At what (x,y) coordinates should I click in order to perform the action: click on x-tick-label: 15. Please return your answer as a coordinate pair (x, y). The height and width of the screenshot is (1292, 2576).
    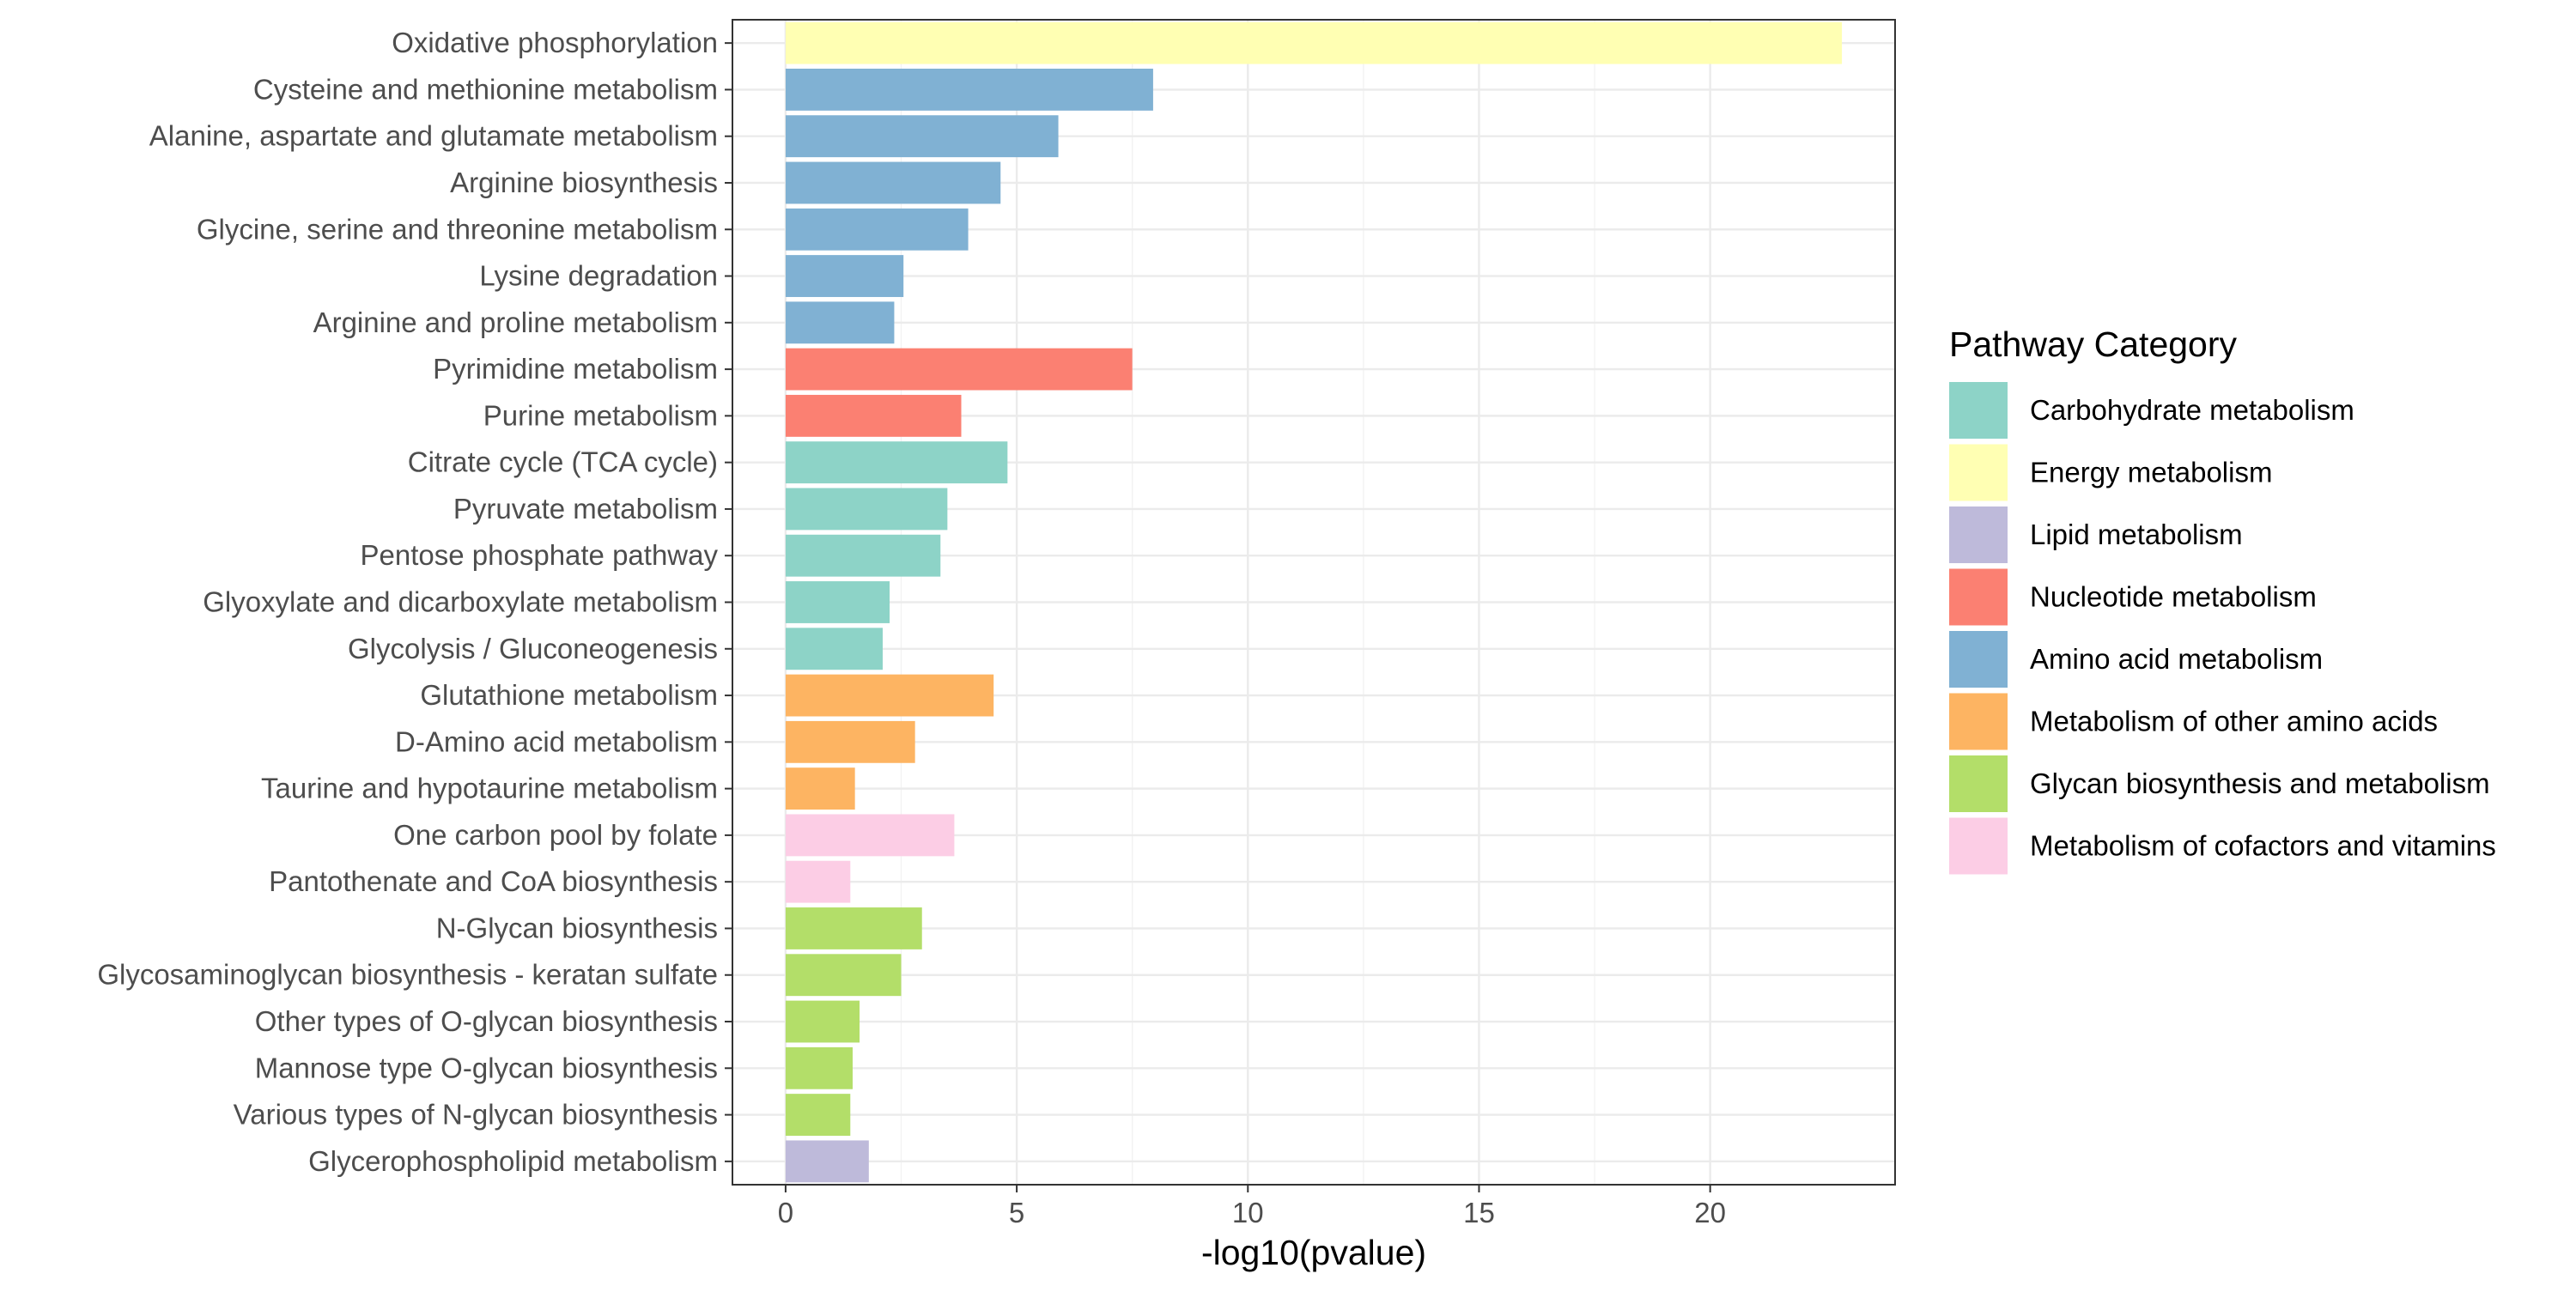
    Looking at the image, I should click on (1479, 1212).